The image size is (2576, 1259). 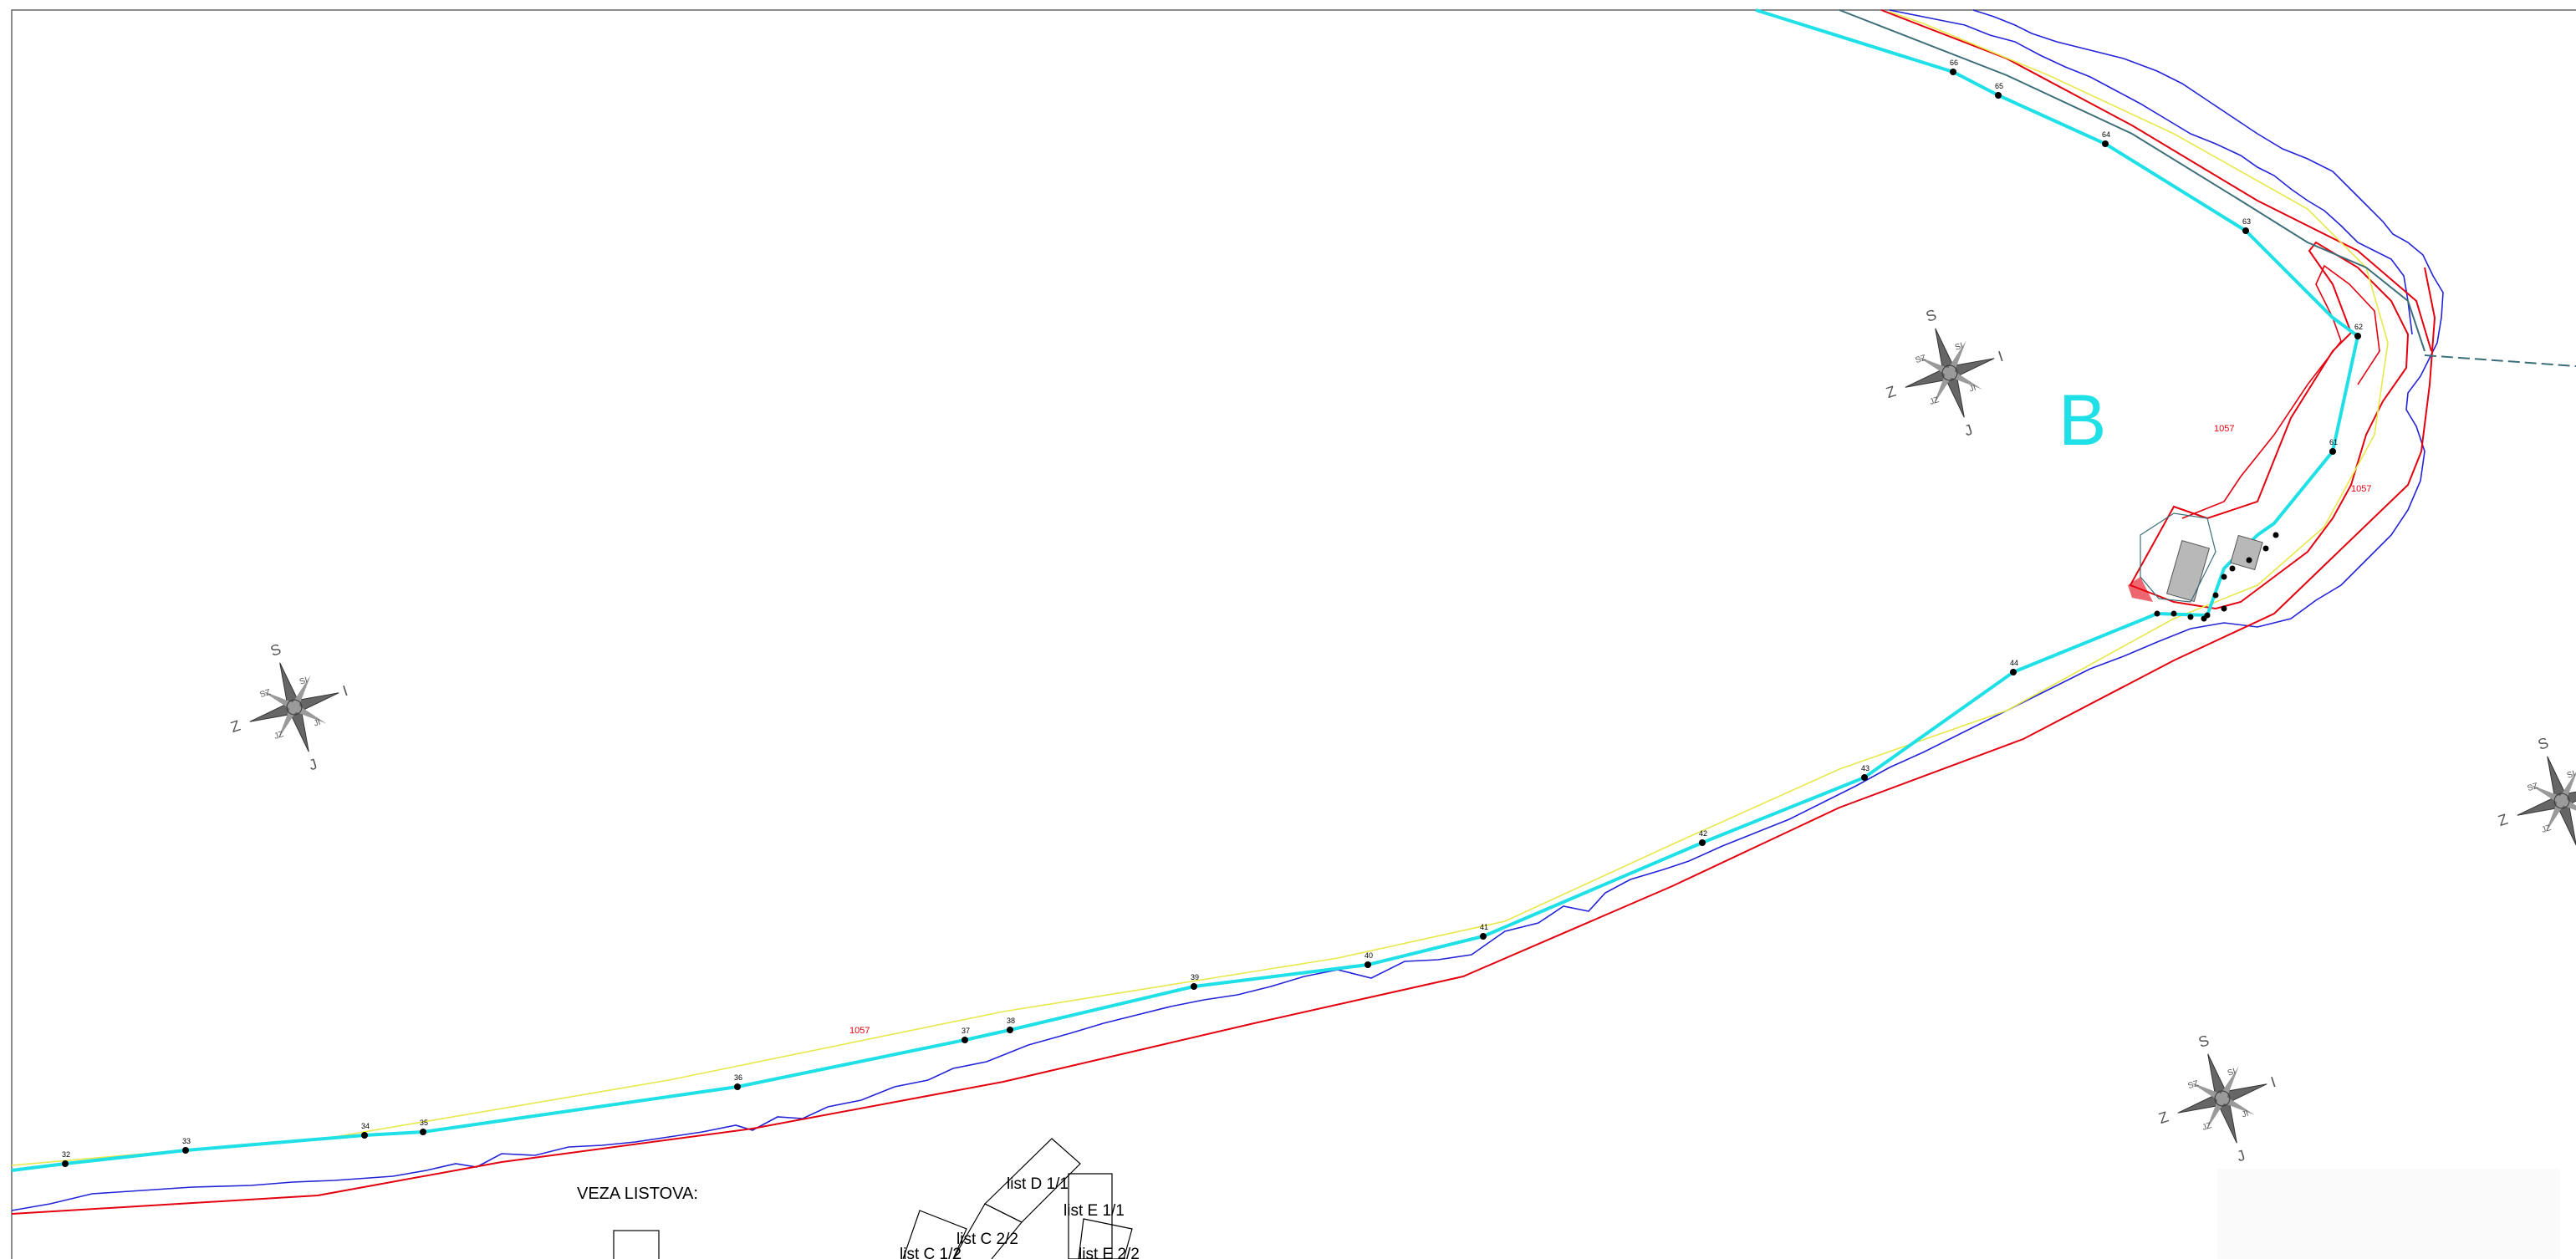 What do you see at coordinates (1999, 86) in the screenshot?
I see `survey-point-label: 65` at bounding box center [1999, 86].